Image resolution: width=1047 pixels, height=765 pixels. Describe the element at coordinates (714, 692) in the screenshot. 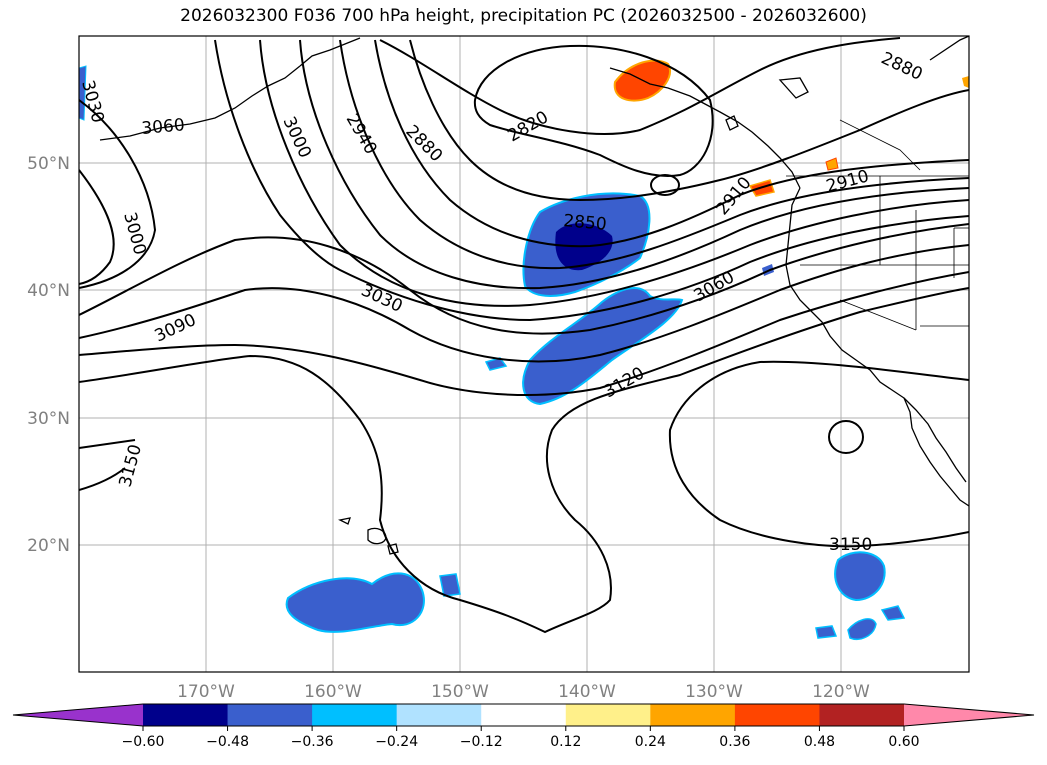

I see `lon-label: 130°W` at that location.